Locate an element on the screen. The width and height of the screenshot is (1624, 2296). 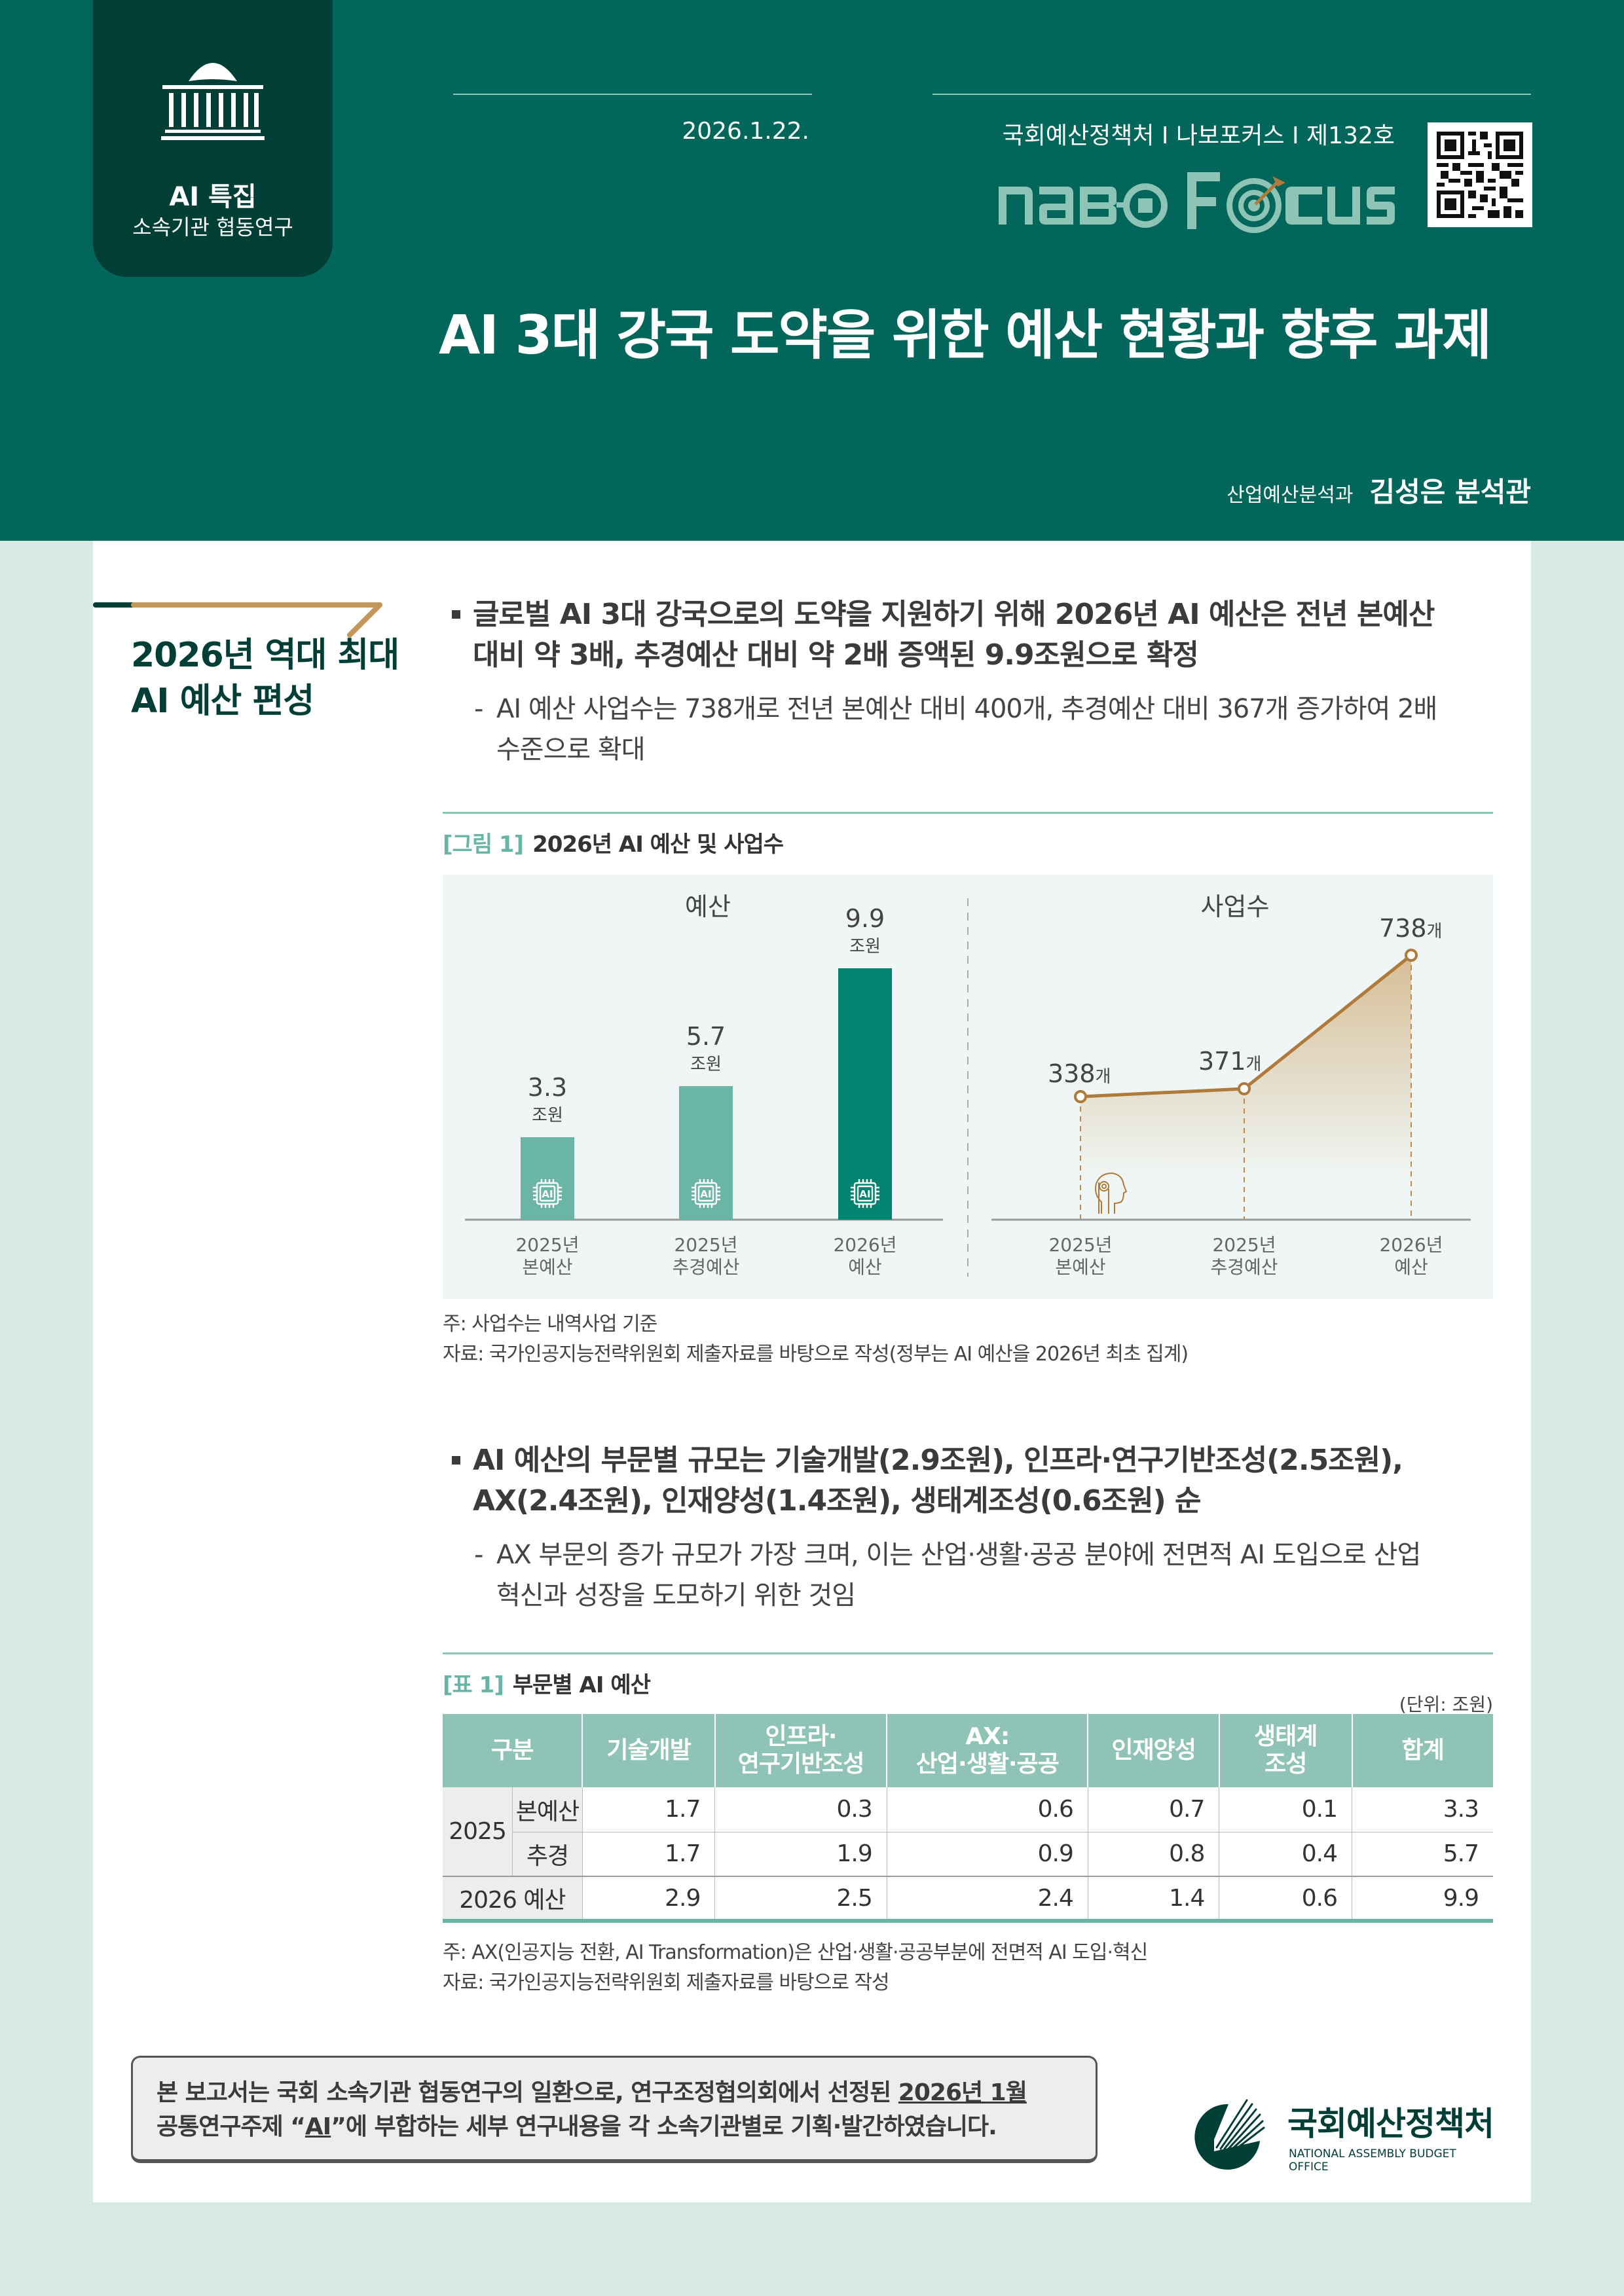
table-unit: (단위: 조원) is located at coordinates (1446, 1704).